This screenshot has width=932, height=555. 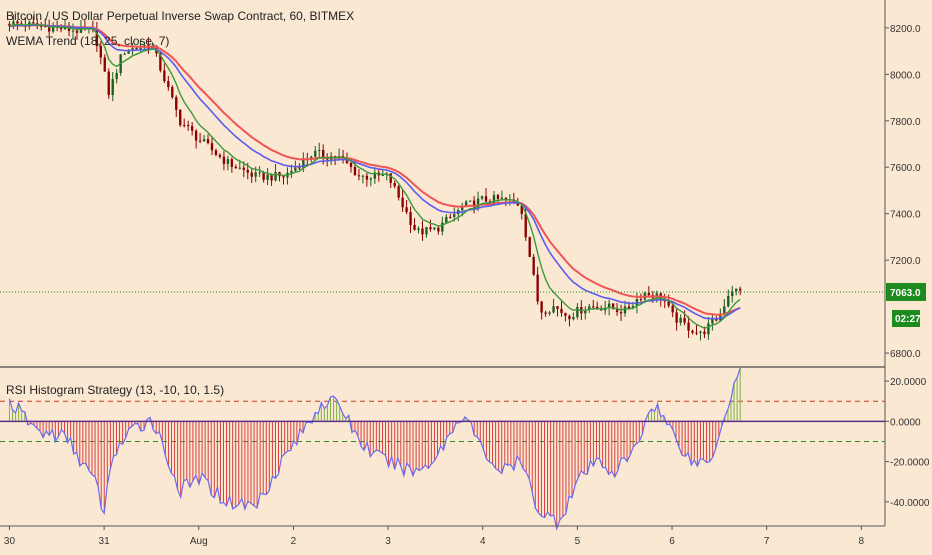 I want to click on countdown-badge: 02:27, so click(x=906, y=318).